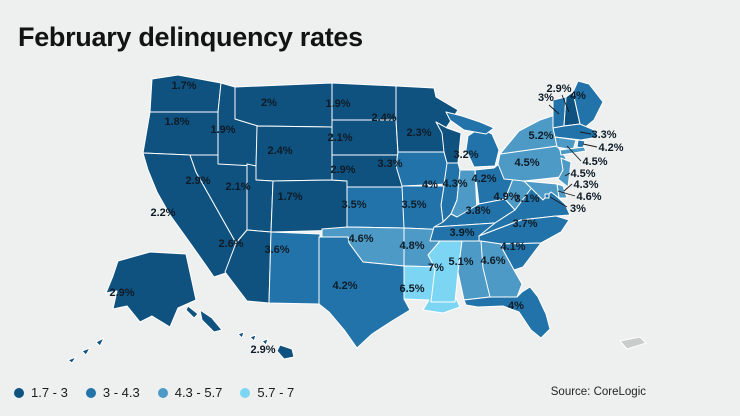 Image resolution: width=740 pixels, height=416 pixels. I want to click on state-label-ut: 2.1%, so click(237, 187).